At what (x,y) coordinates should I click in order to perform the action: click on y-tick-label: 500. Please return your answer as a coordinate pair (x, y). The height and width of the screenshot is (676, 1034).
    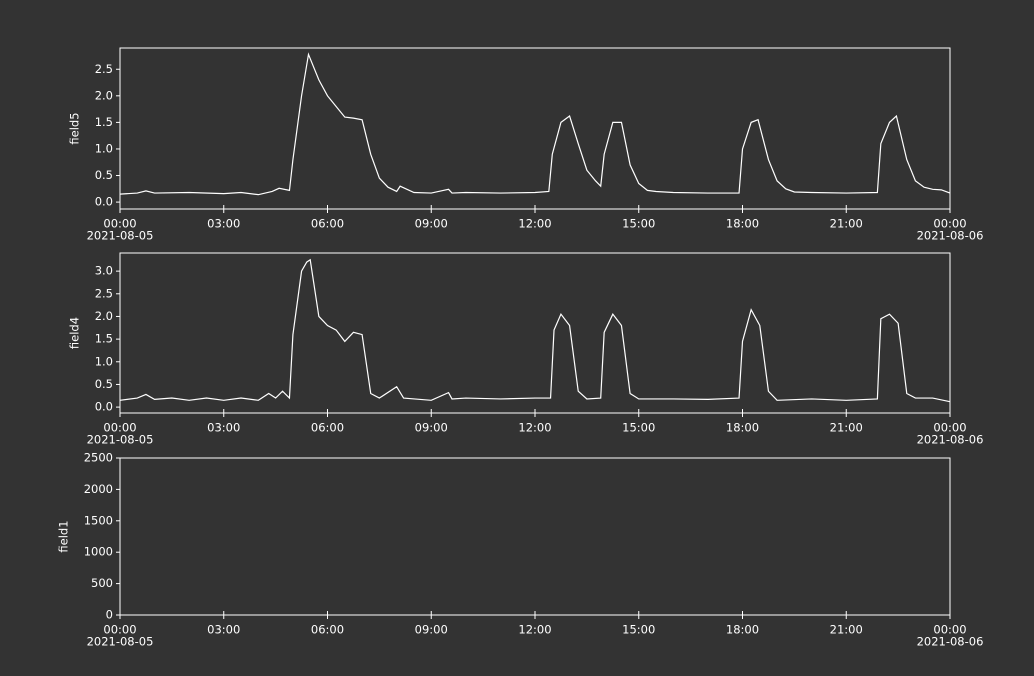
    Looking at the image, I should click on (102, 583).